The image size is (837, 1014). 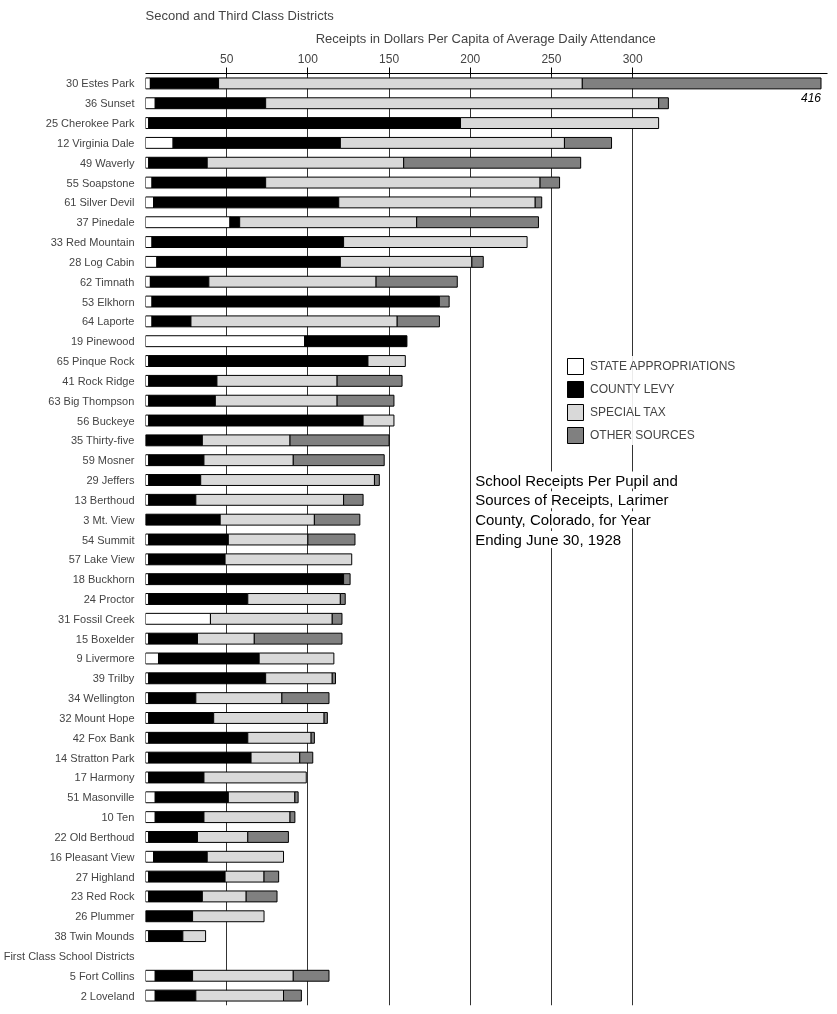 What do you see at coordinates (108, 301) in the screenshot?
I see `y-tick-label: 53 Elkhorn` at bounding box center [108, 301].